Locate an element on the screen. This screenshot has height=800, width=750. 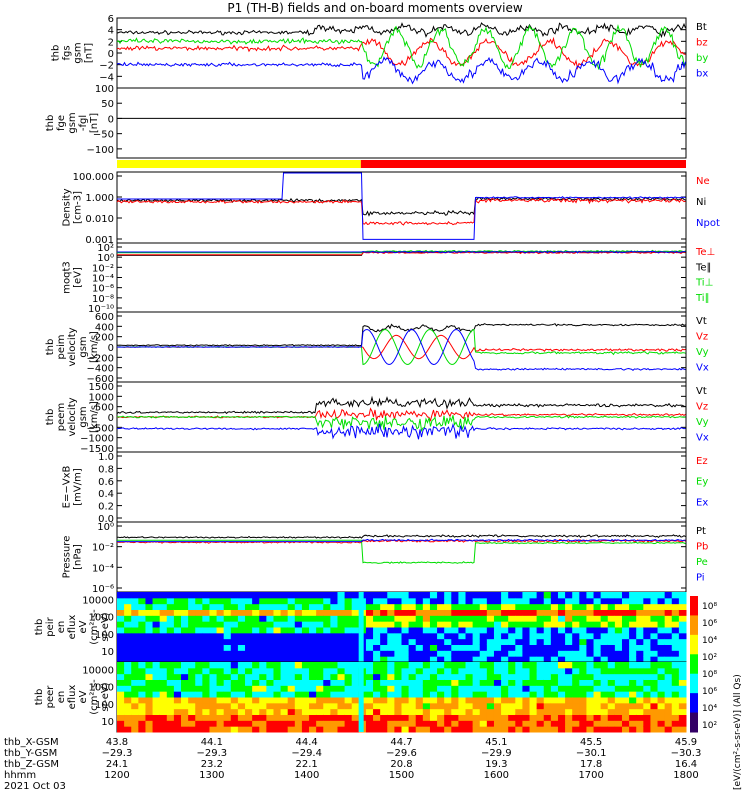
xaxis-row-label: thb_Z-GSM is located at coordinates (31, 764).